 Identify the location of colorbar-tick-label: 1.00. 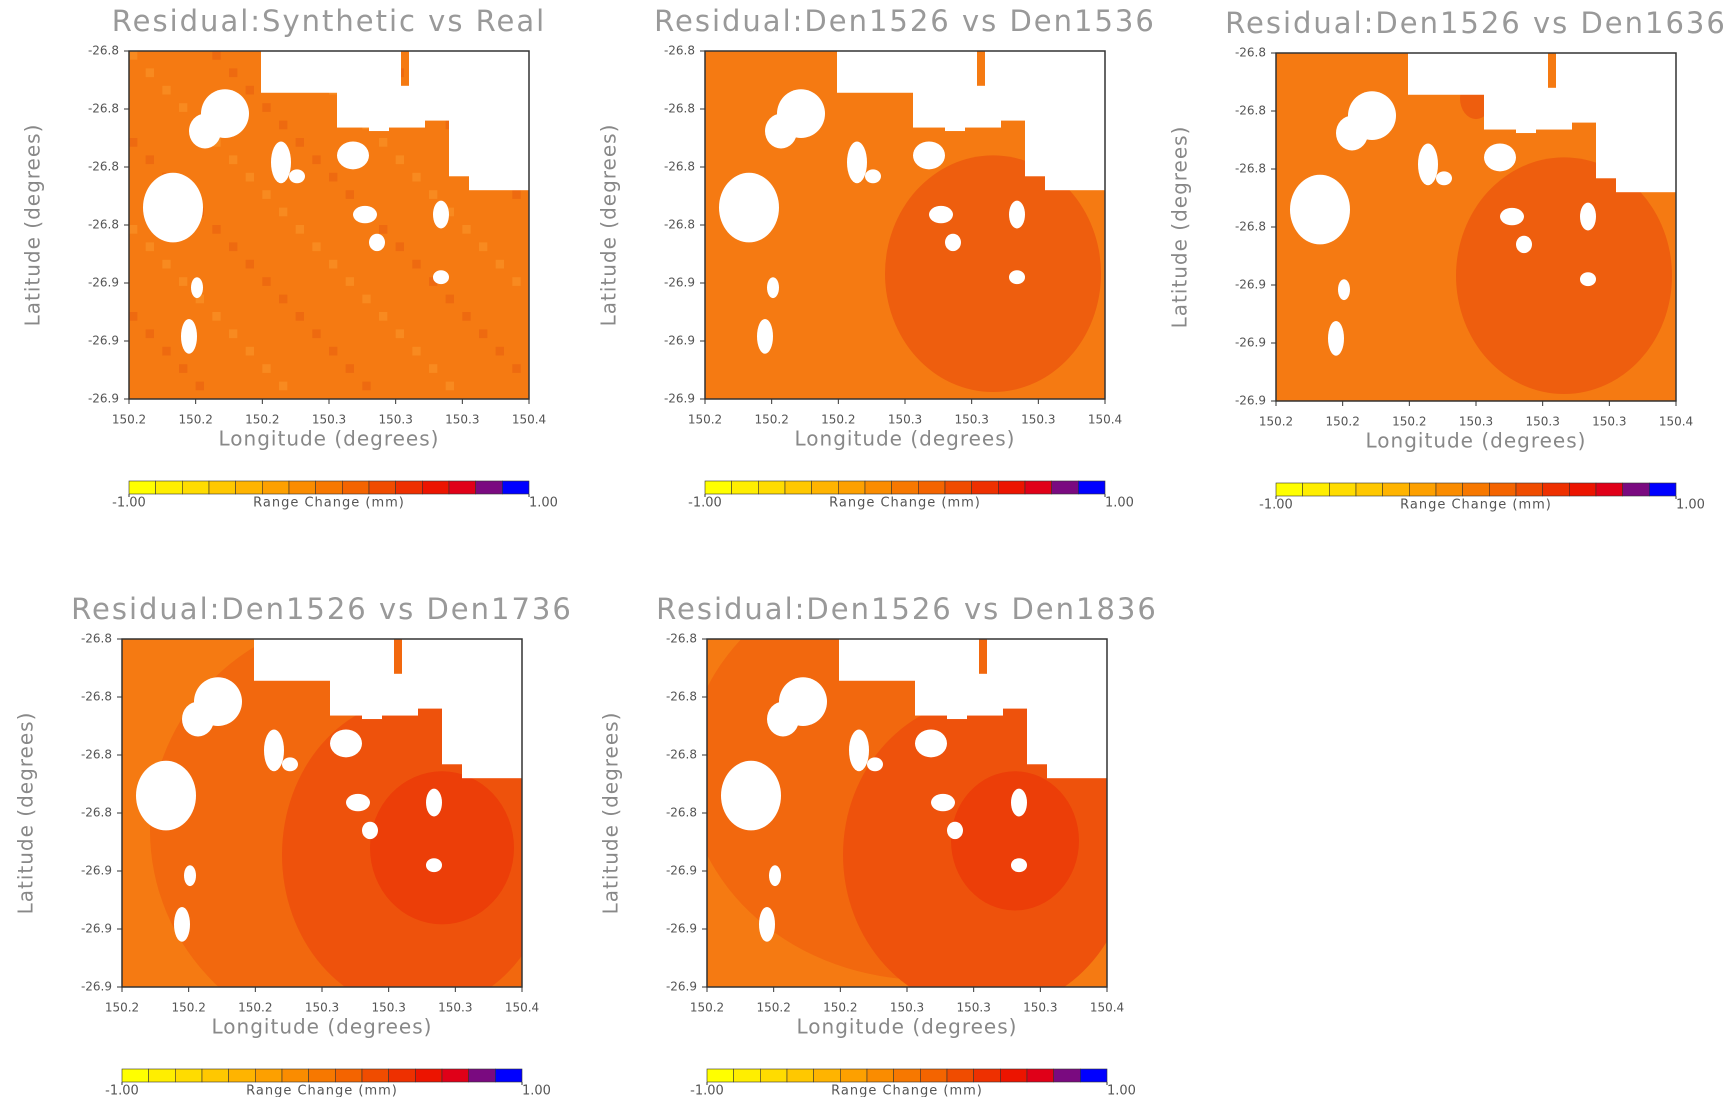
(1690, 505).